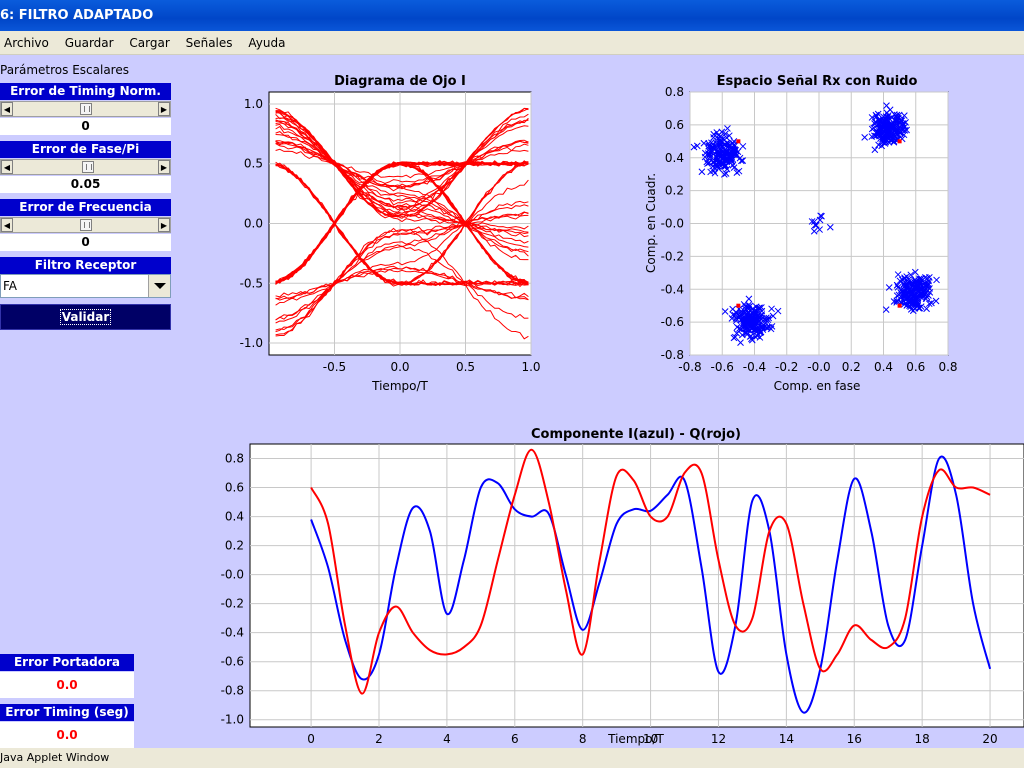 The width and height of the screenshot is (1024, 768). I want to click on y-tick-label: 1.0, so click(253, 104).